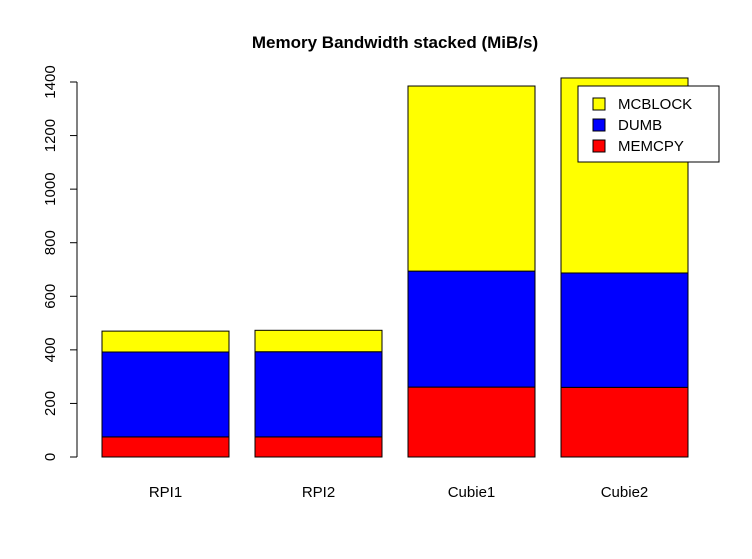  Describe the element at coordinates (640, 125) in the screenshot. I see `legend-label: DUMB` at that location.